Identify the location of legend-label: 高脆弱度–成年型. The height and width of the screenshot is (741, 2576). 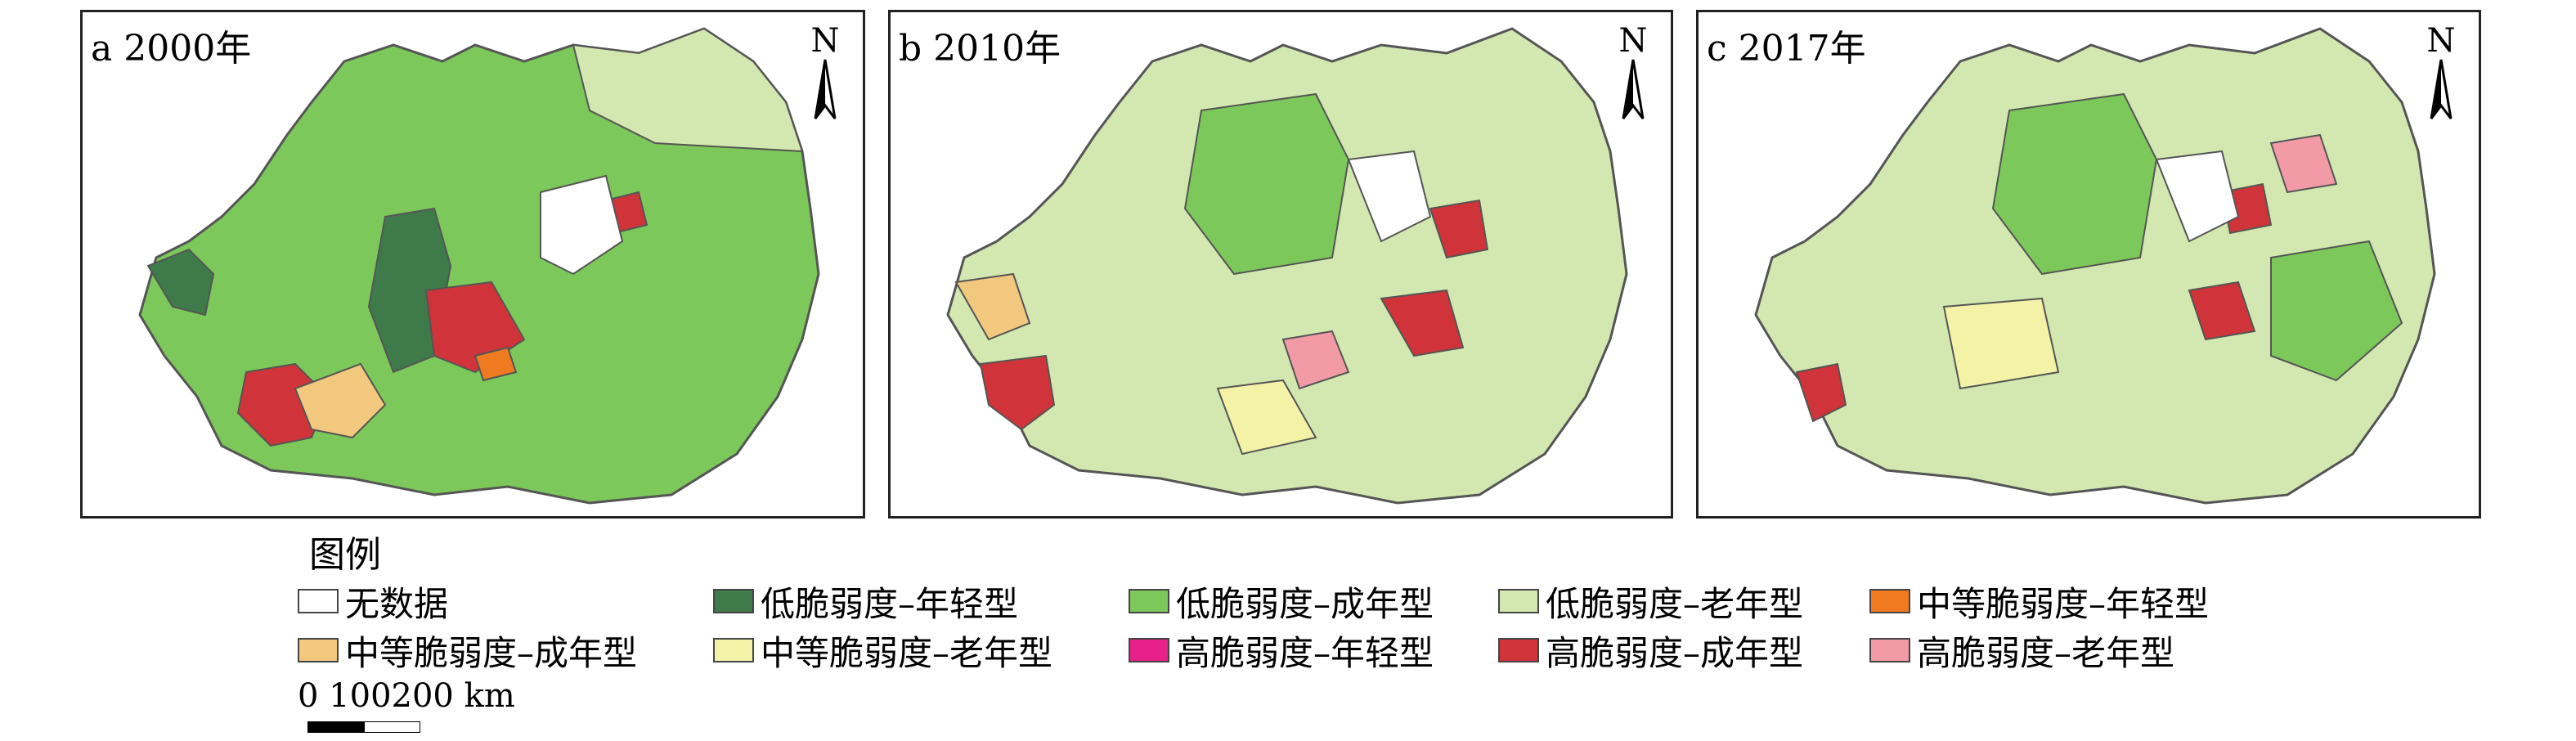
(1675, 652).